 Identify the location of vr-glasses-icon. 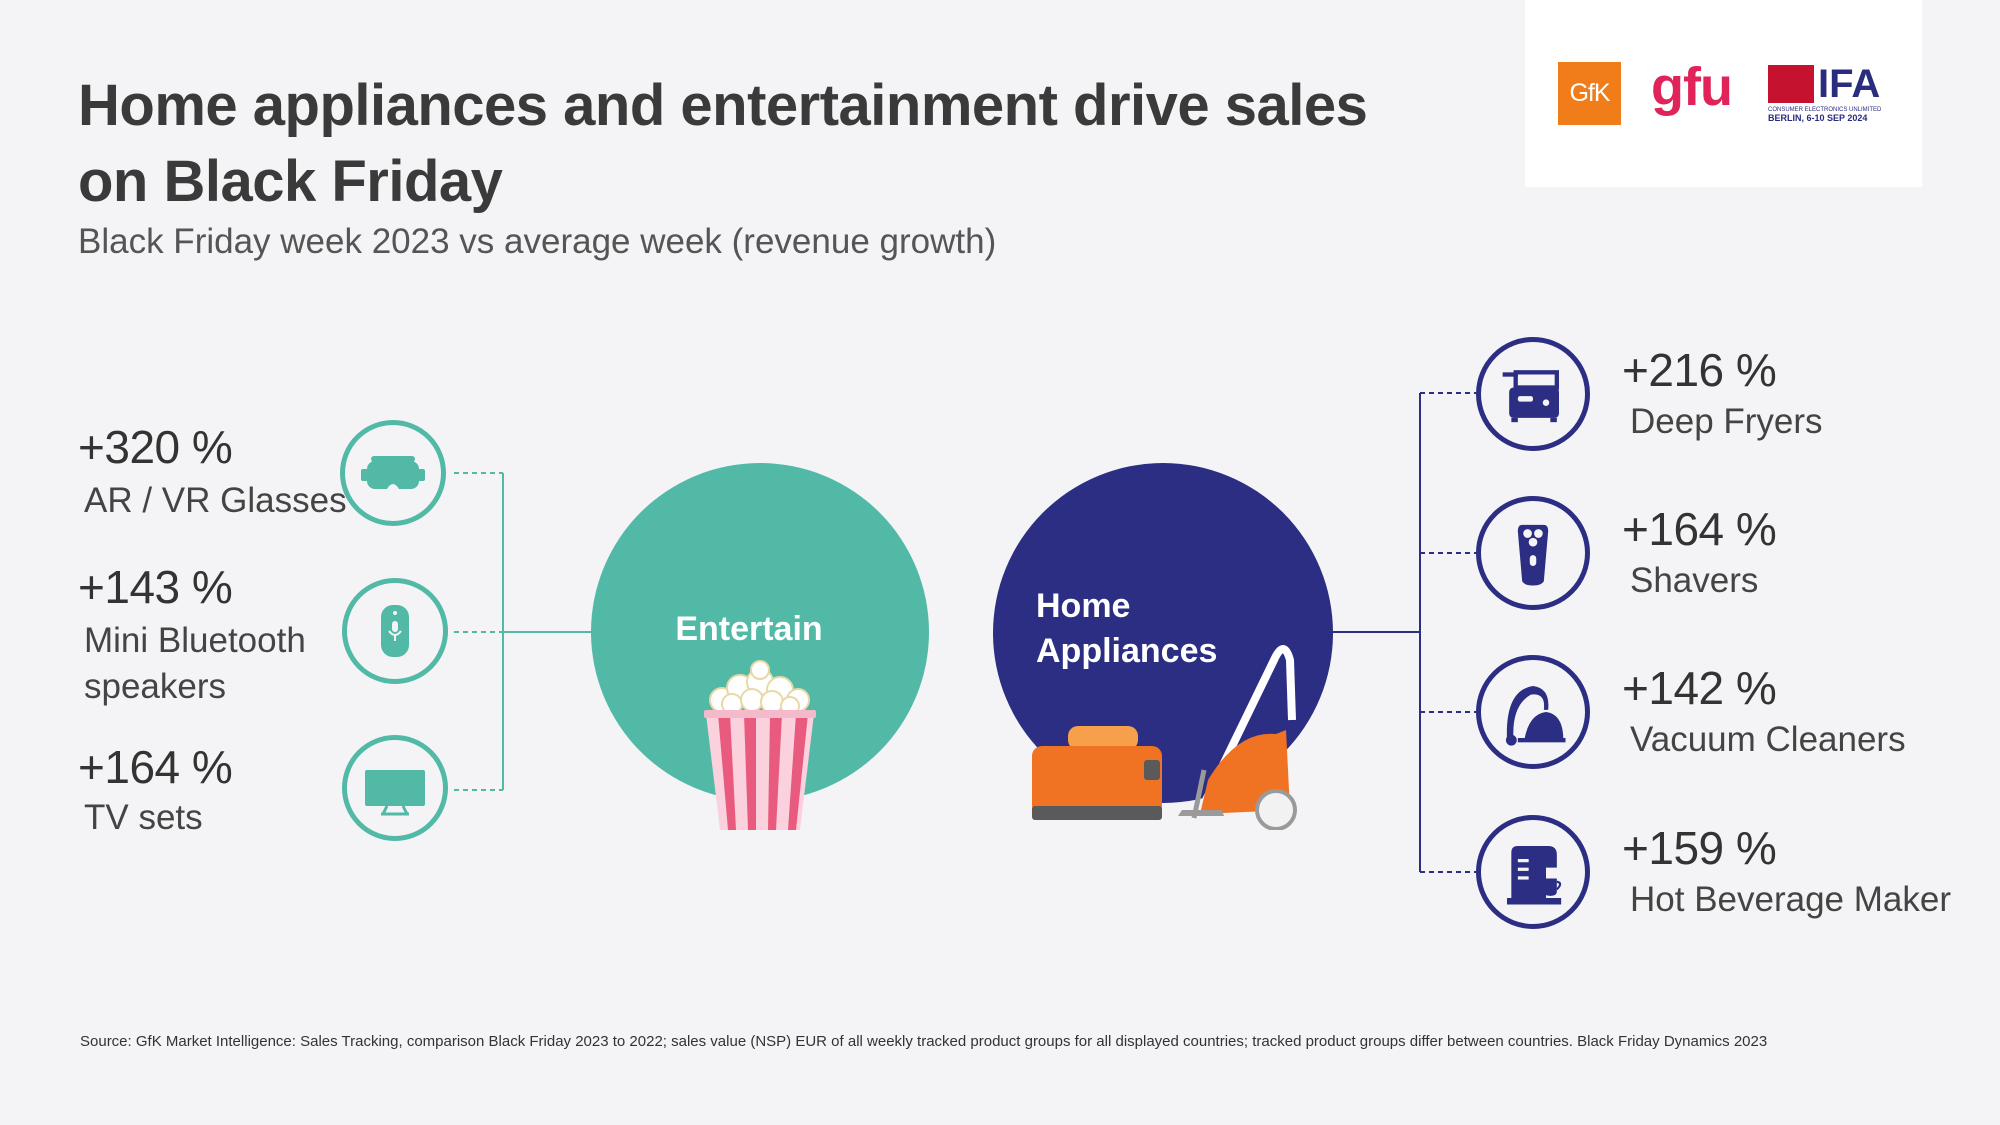
(393, 472).